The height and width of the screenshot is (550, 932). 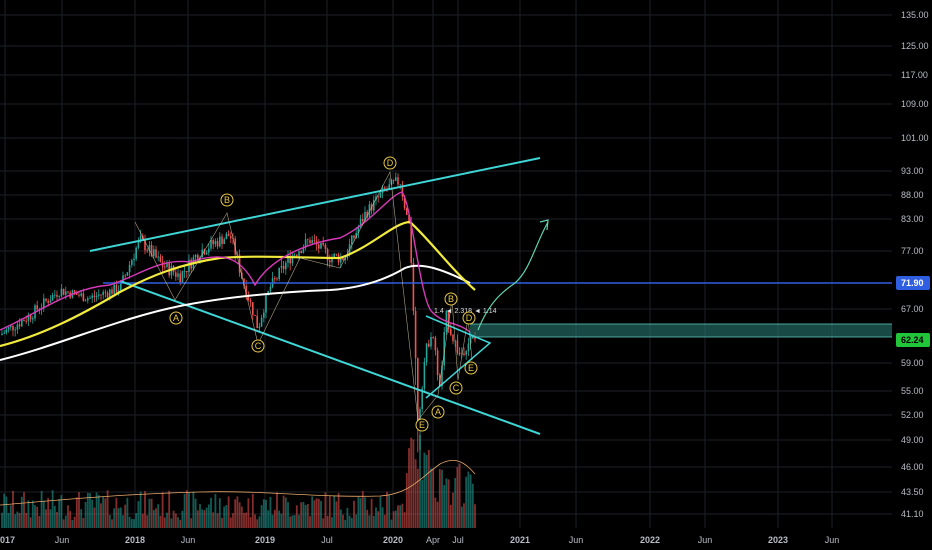 I want to click on resistance-price-label: 71.90, so click(x=912, y=283).